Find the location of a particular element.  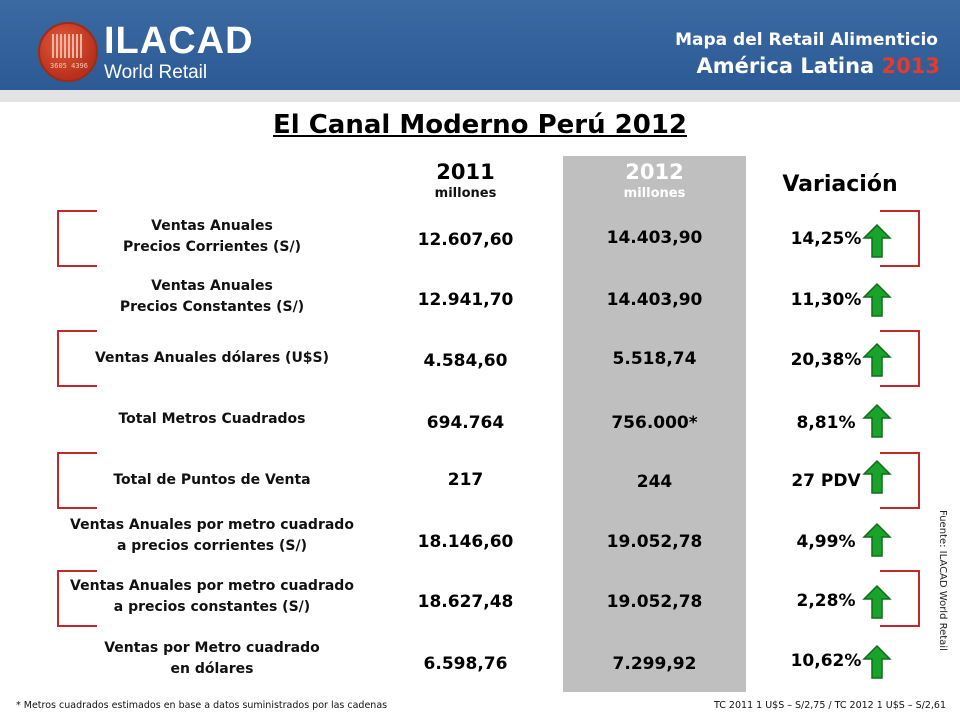

row-label-line-1: Ventas Anuales dólares (U$S) is located at coordinates (212, 358).